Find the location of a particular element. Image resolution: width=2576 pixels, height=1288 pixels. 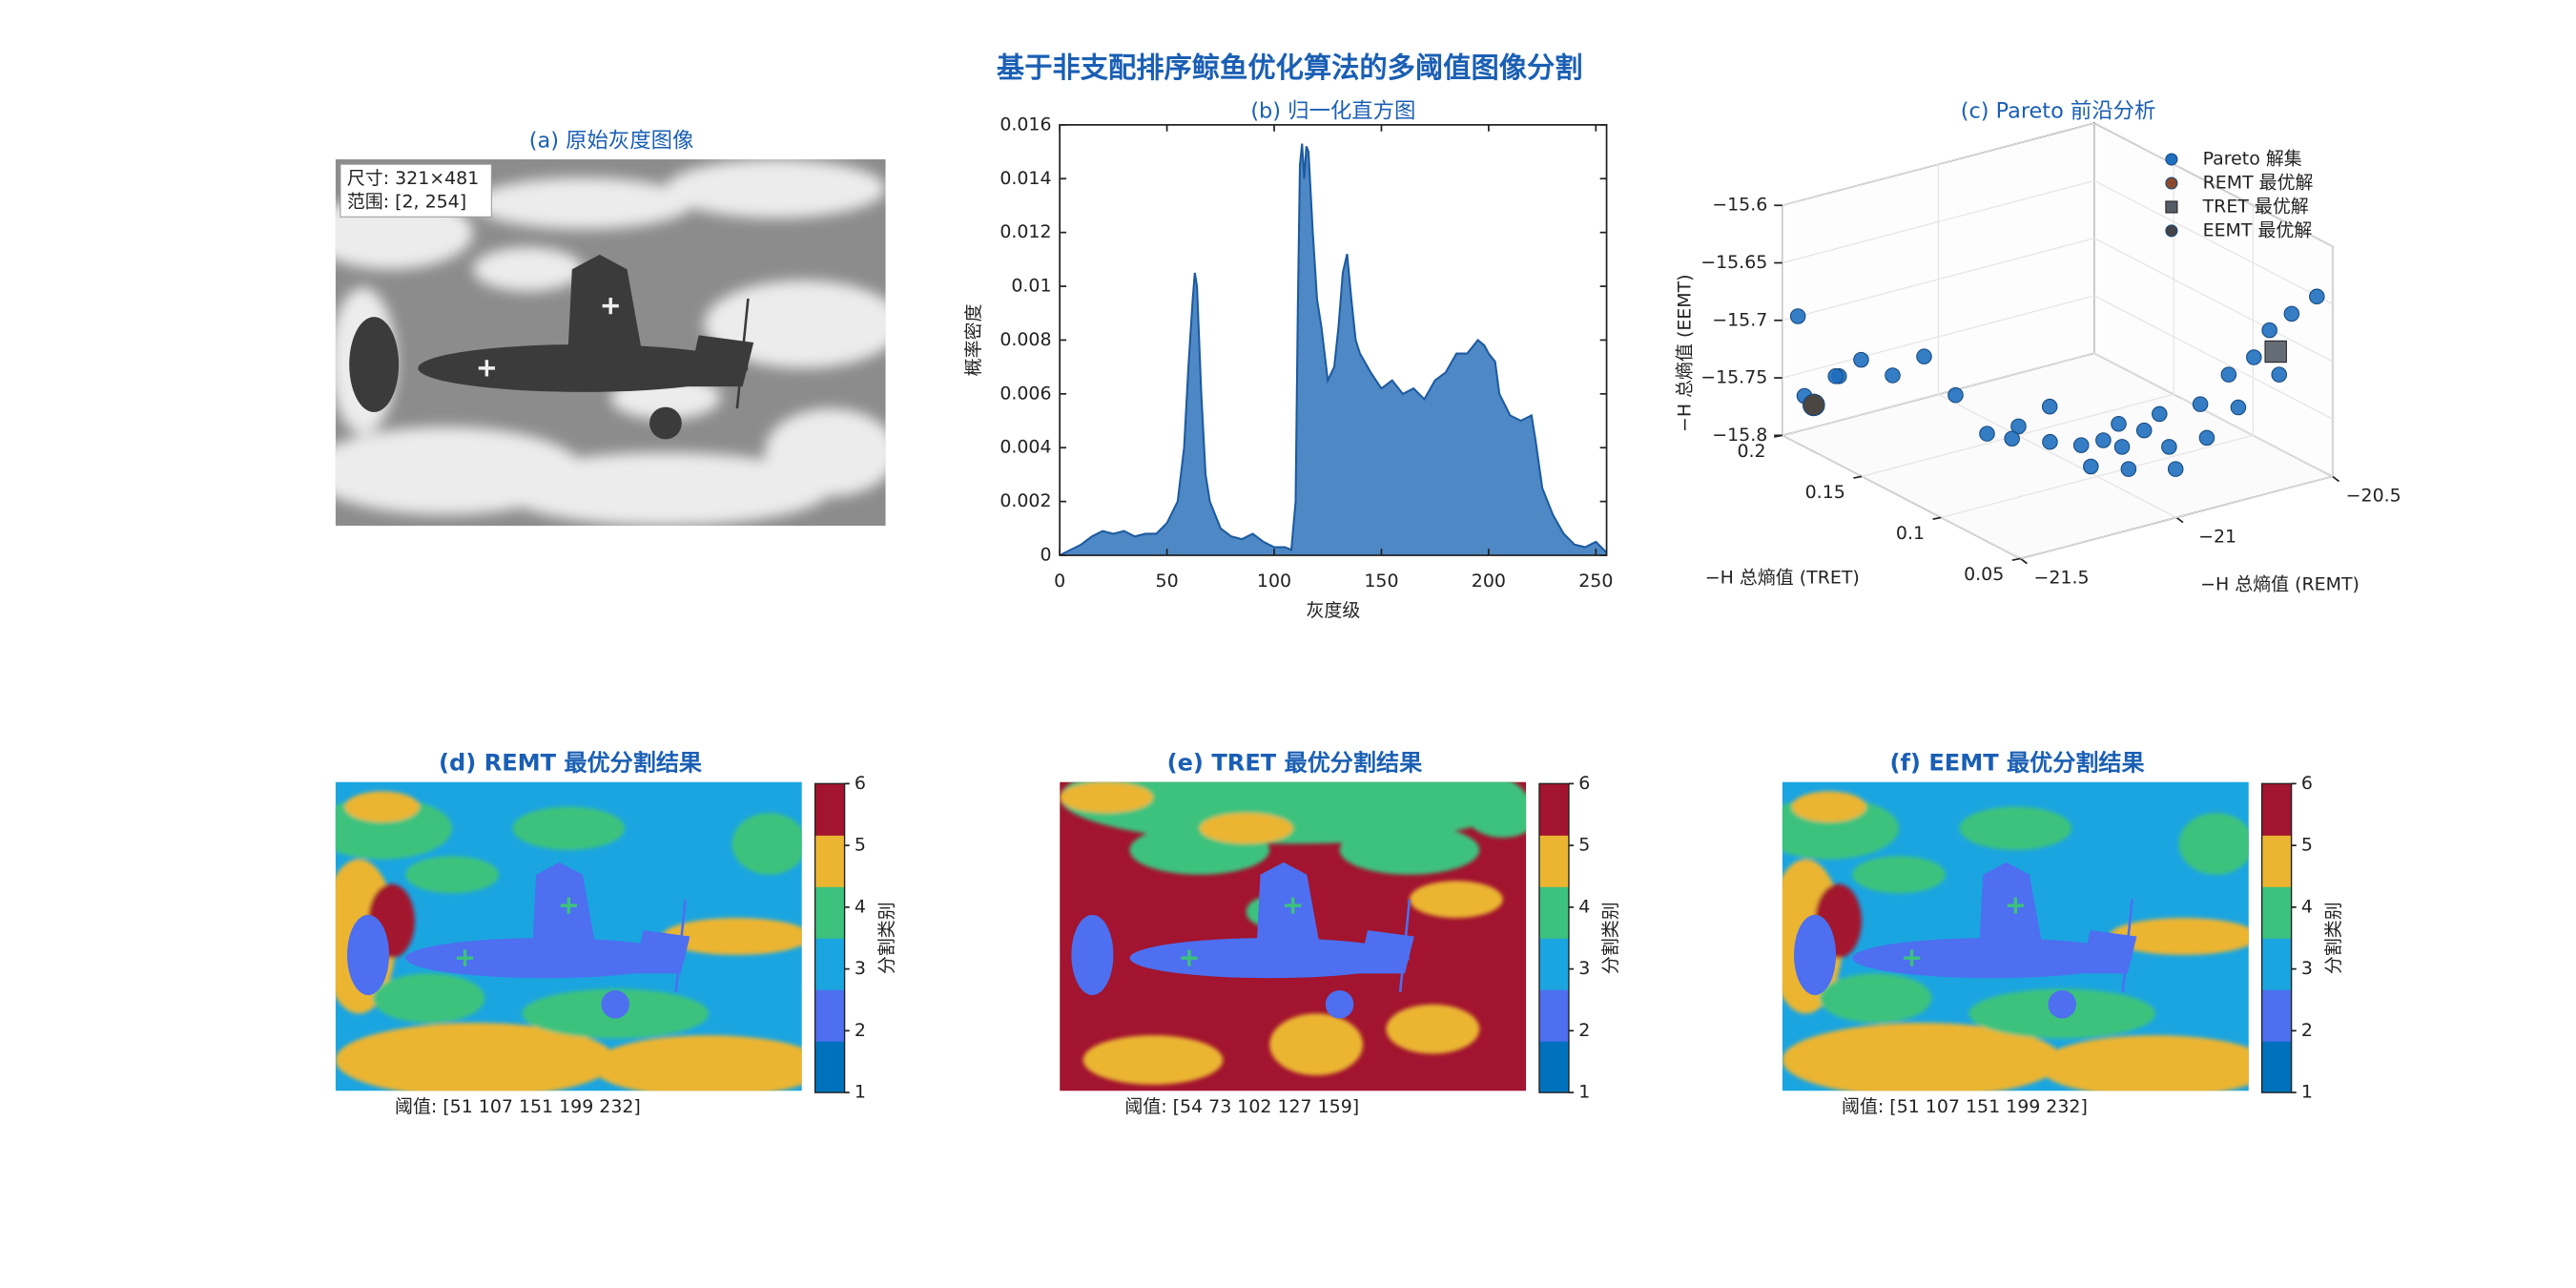

y-tick-label: 0.05 is located at coordinates (1984, 574).